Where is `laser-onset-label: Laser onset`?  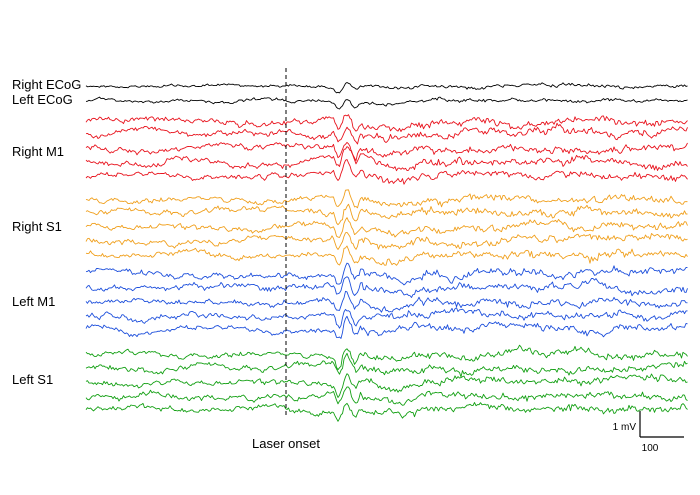
laser-onset-label: Laser onset is located at coordinates (286, 443).